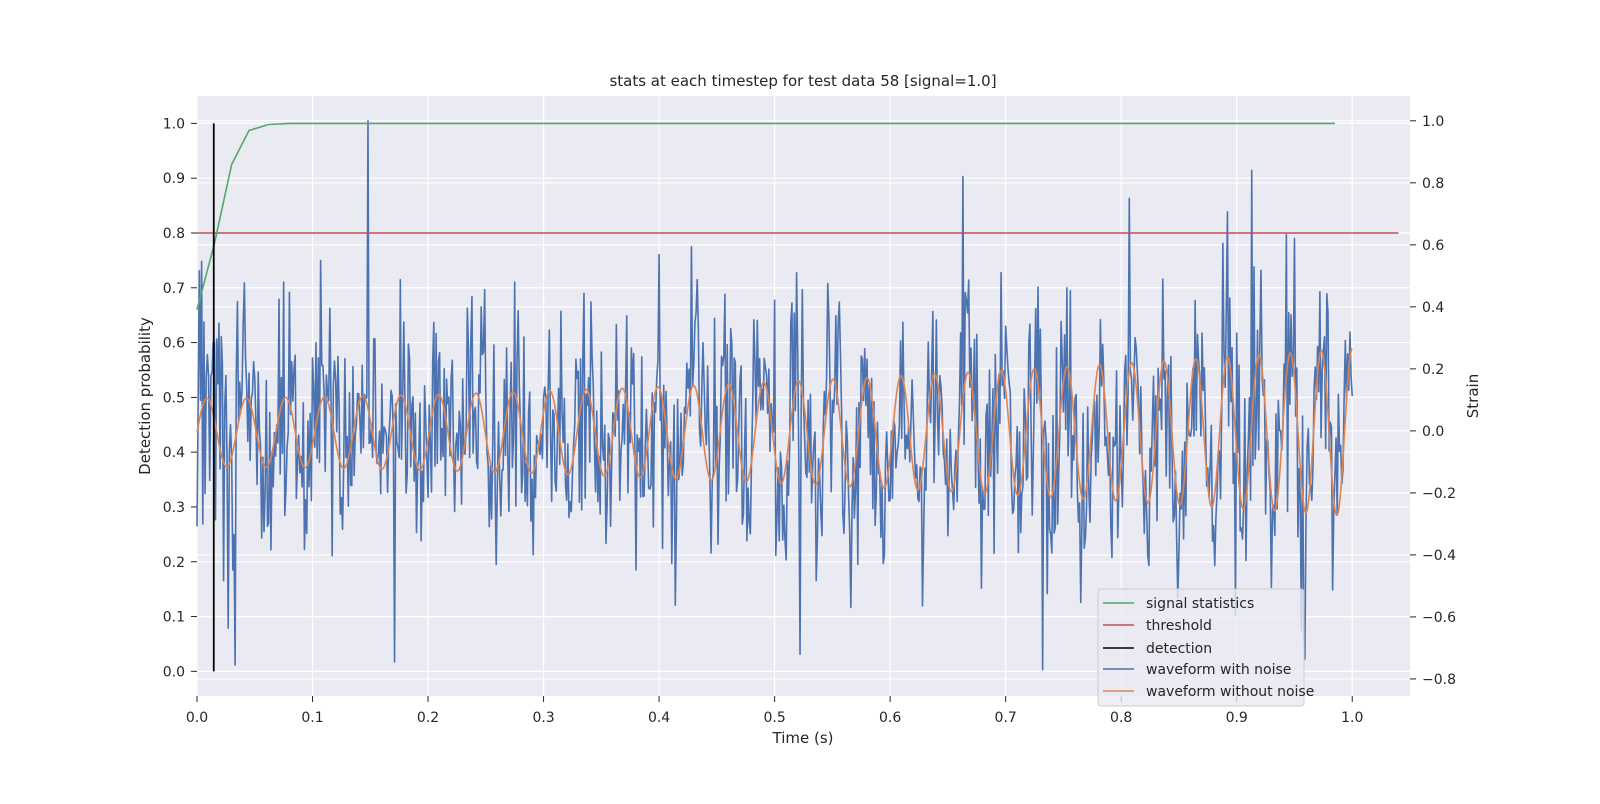  Describe the element at coordinates (1433, 122) in the screenshot. I see `y-tick-label-right: 1.0` at that location.